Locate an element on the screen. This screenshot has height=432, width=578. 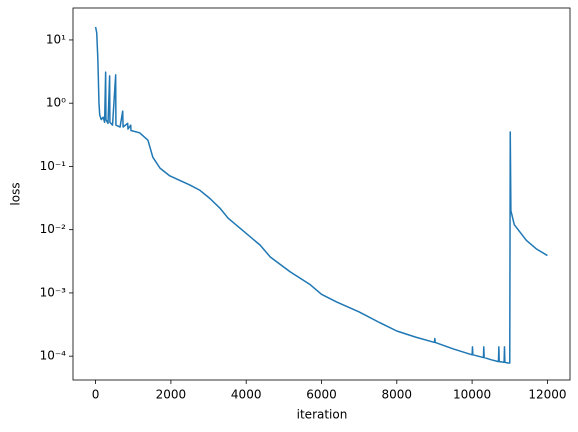
y-tick-label: 10⁻¹ is located at coordinates (53, 166).